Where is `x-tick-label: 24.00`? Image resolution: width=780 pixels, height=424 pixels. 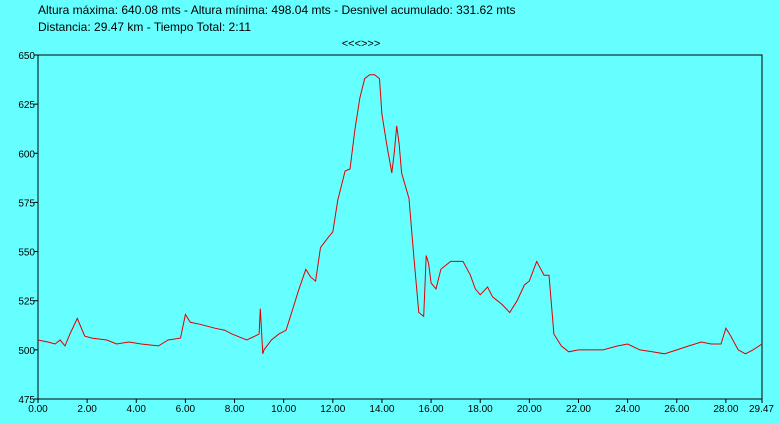
x-tick-label: 24.00 is located at coordinates (627, 409).